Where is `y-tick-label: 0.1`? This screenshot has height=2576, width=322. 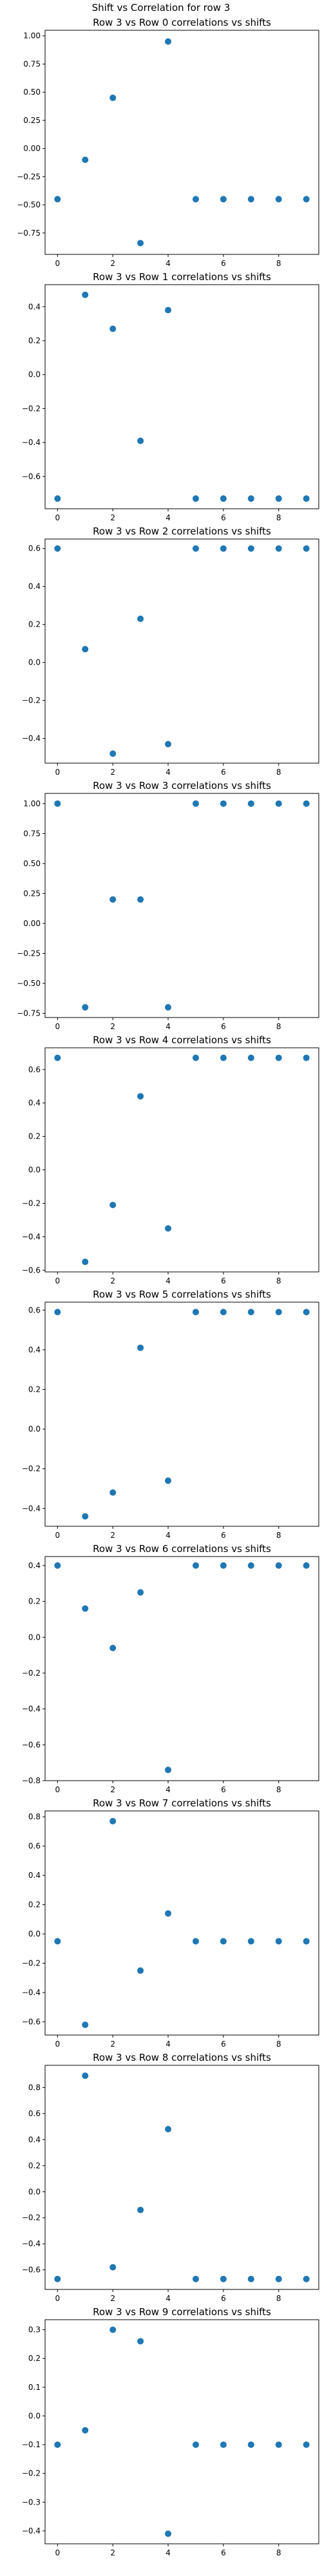 y-tick-label: 0.1 is located at coordinates (34, 2388).